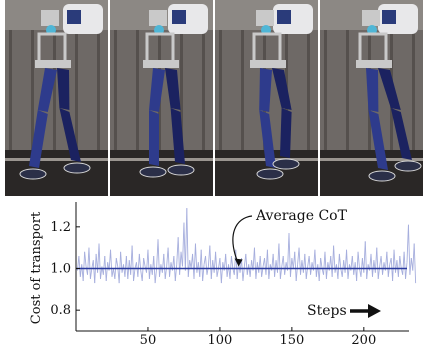 This screenshot has width=428, height=345. What do you see at coordinates (60, 227) in the screenshot?
I see `y-tick-label: 1.2` at bounding box center [60, 227].